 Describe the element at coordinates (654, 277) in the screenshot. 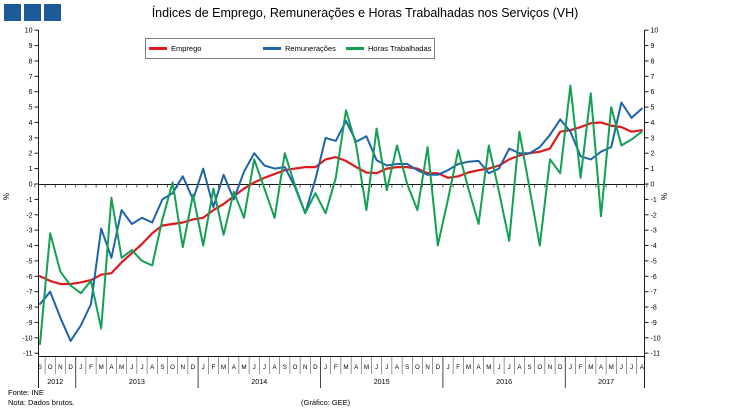

I see `y-tick-label: -6` at that location.